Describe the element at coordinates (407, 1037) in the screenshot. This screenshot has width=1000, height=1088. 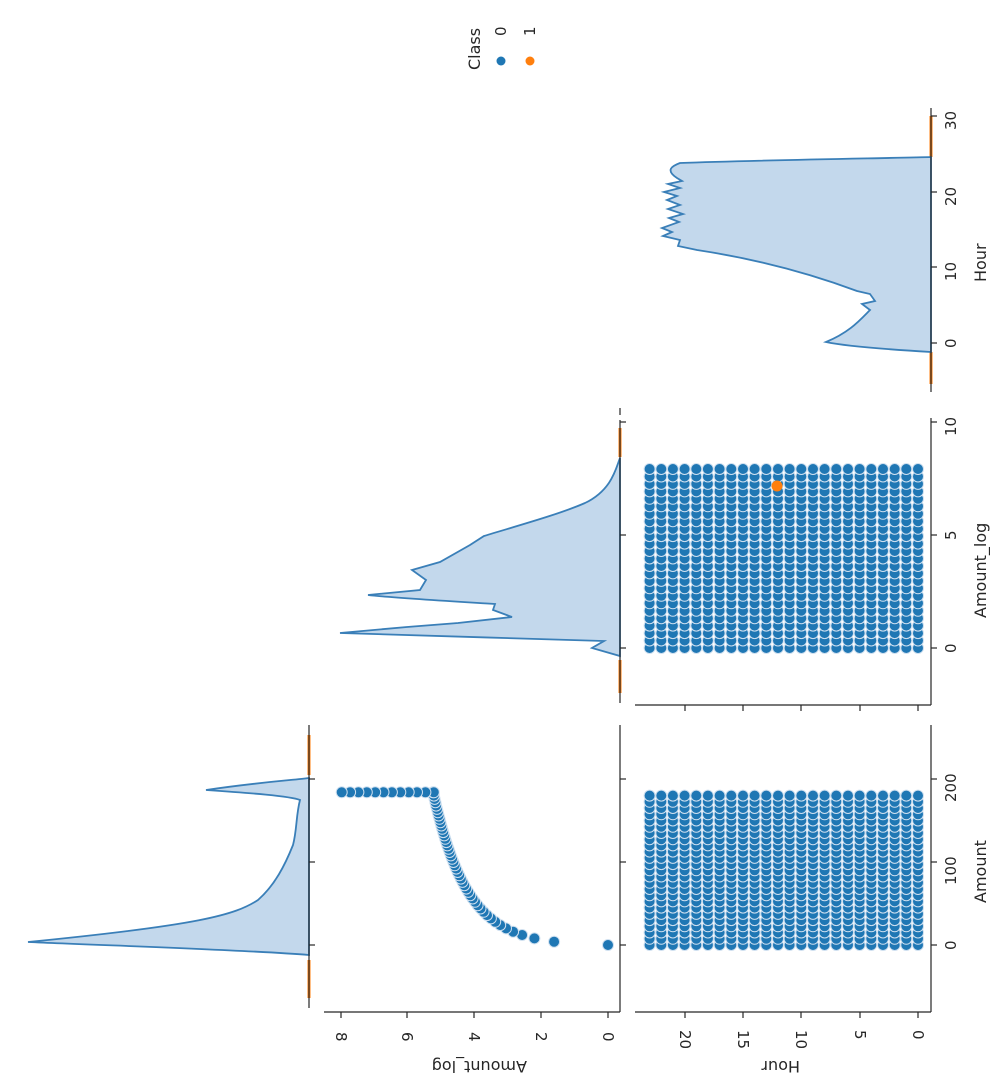
I see `amountlog-bottom-tick-6: 6` at that location.